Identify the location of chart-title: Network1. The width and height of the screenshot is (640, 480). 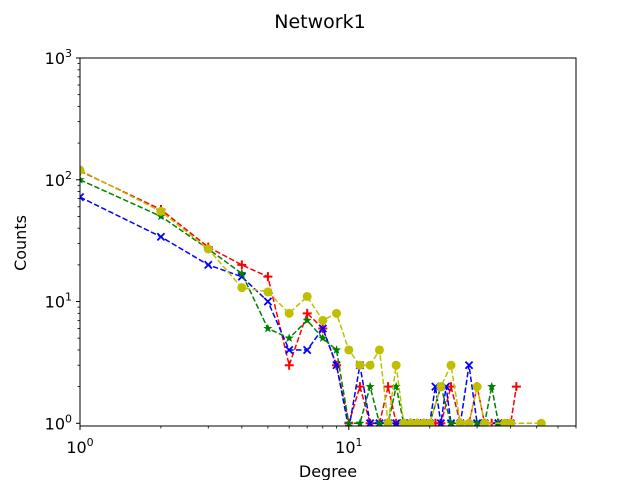
(319, 22).